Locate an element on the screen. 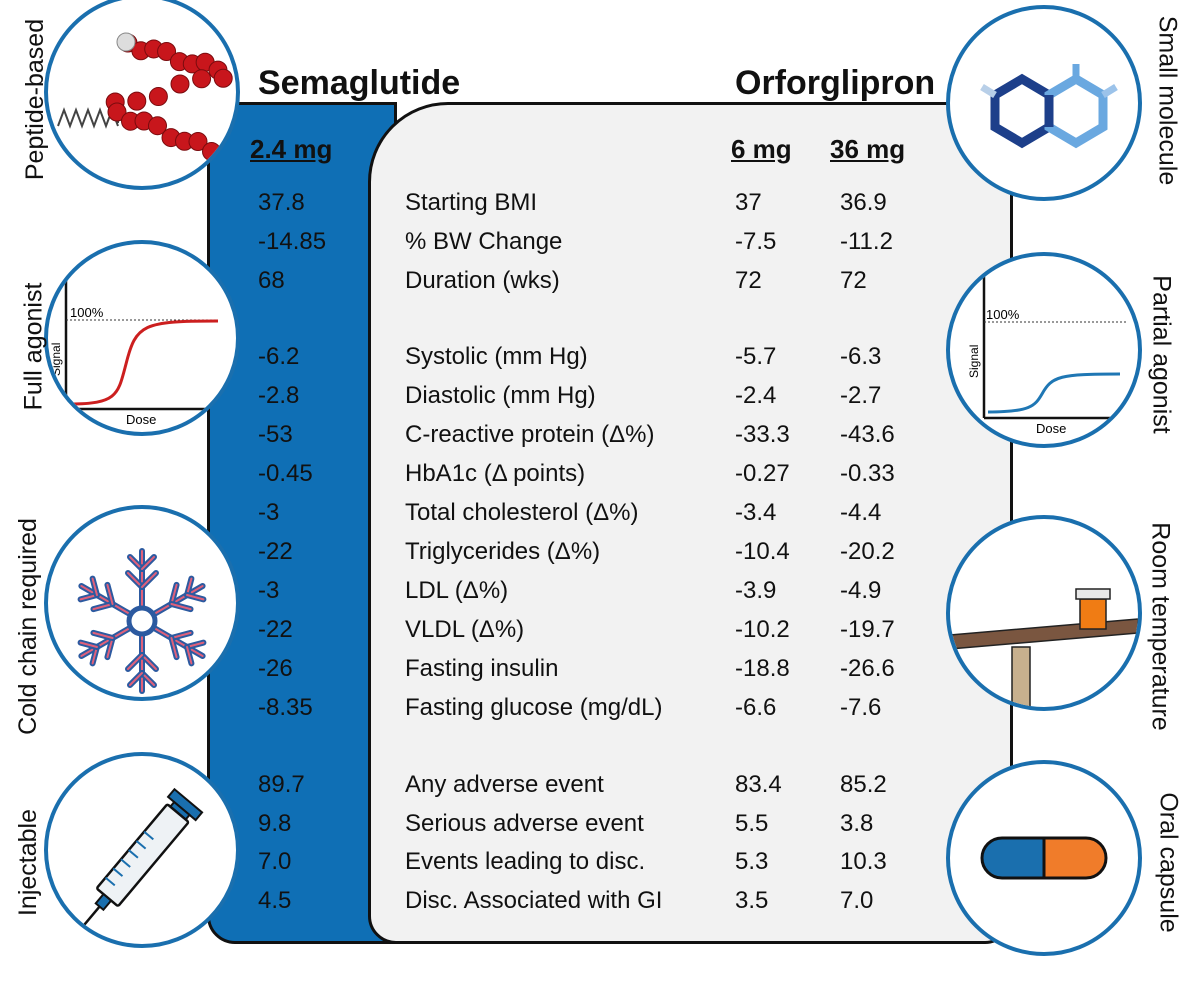 The width and height of the screenshot is (1200, 981). orforglipron-36mg-value: -19.7 is located at coordinates (867, 629).